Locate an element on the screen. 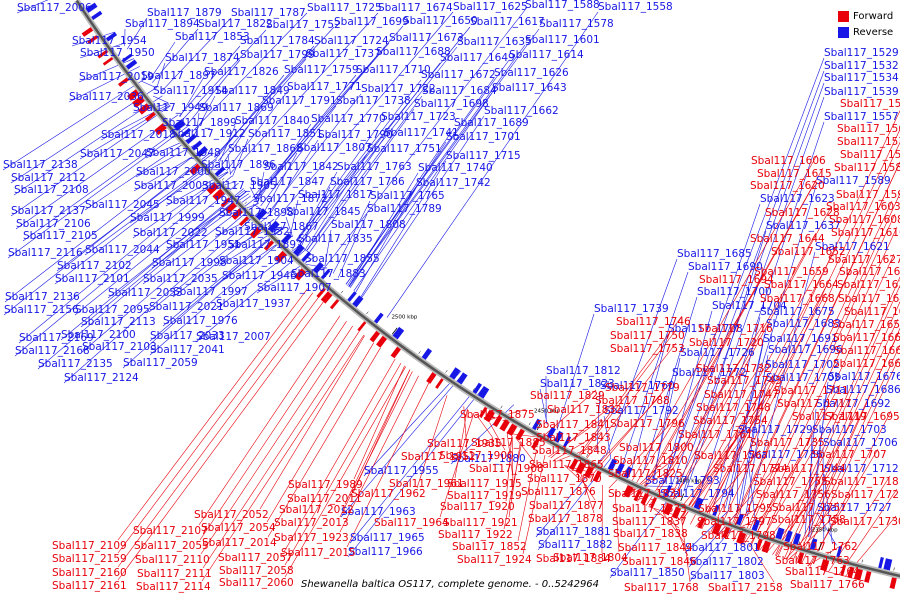  reverse-gene-label: Sbal117_1947 is located at coordinates (203, 201).